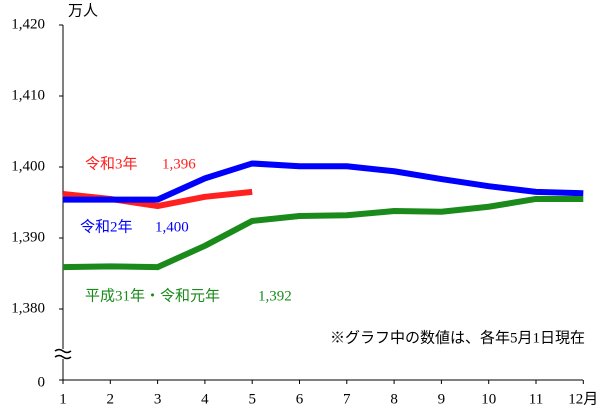 The width and height of the screenshot is (600, 413). I want to click on axis-break-mark, so click(63, 354).